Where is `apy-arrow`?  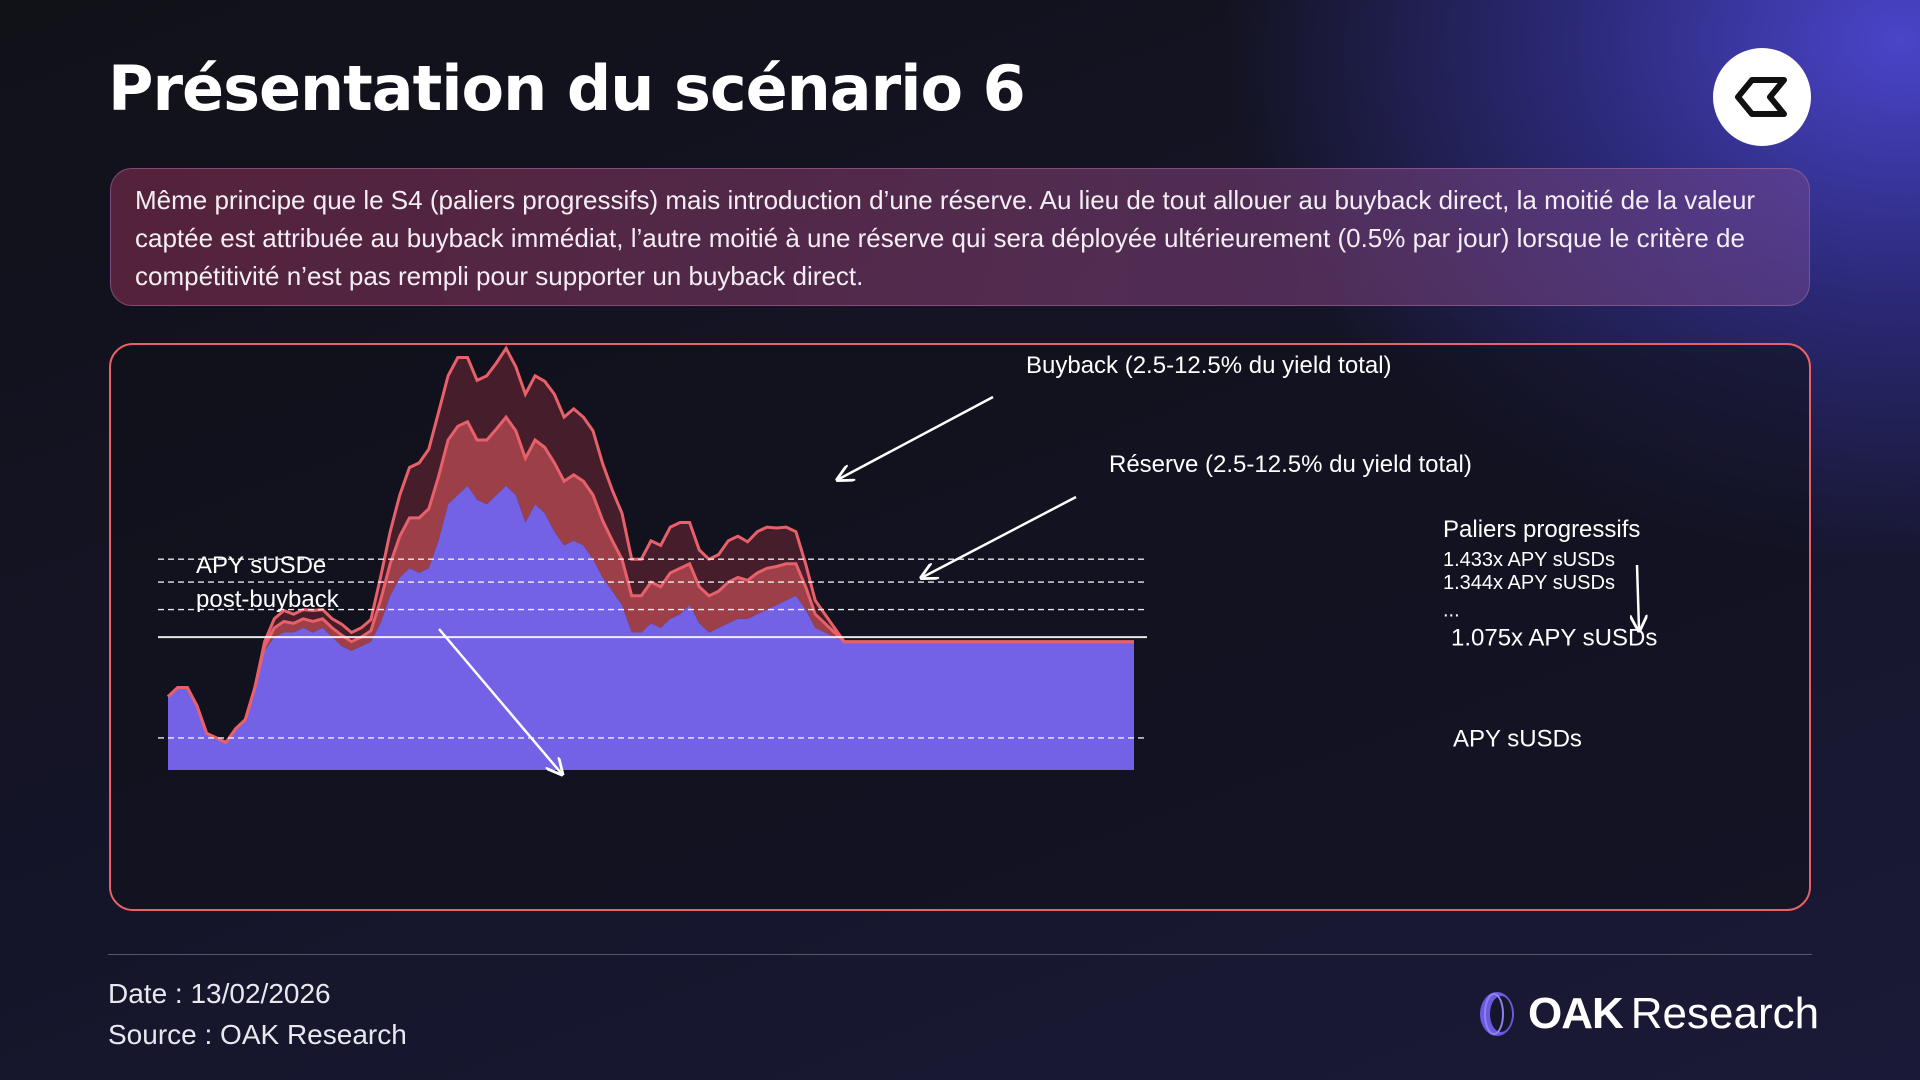
apy-arrow is located at coordinates (499, 700).